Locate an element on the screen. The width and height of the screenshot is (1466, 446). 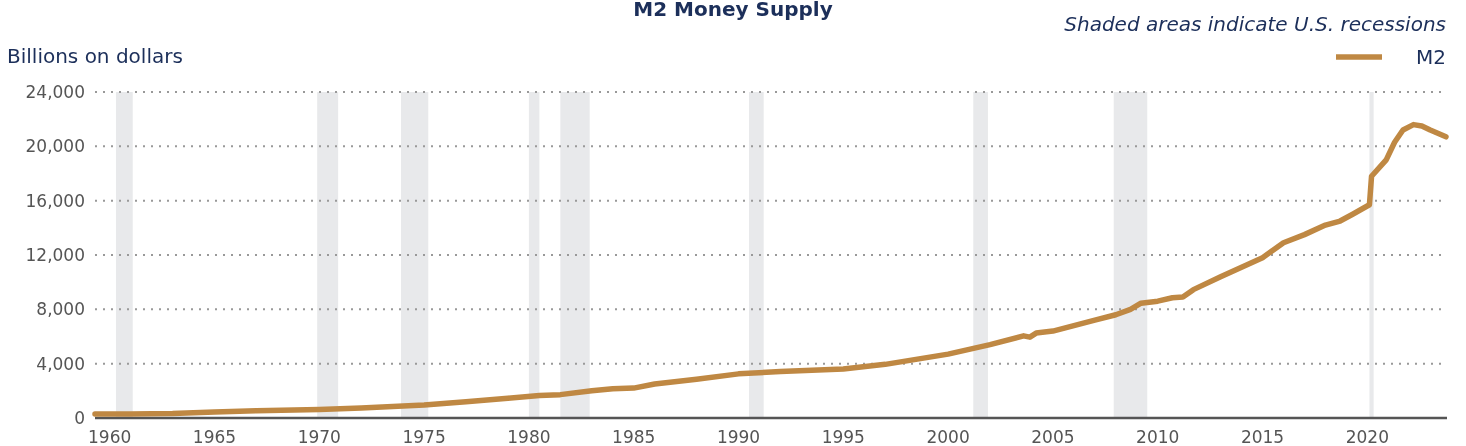
x-tick-label: 1965 is located at coordinates (214, 436).